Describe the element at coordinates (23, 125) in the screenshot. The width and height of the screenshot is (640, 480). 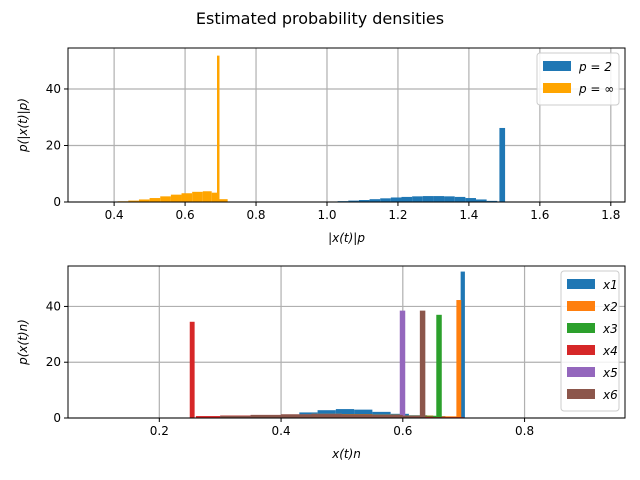
I see `y-axis-label: p(|x(t)|p)` at that location.